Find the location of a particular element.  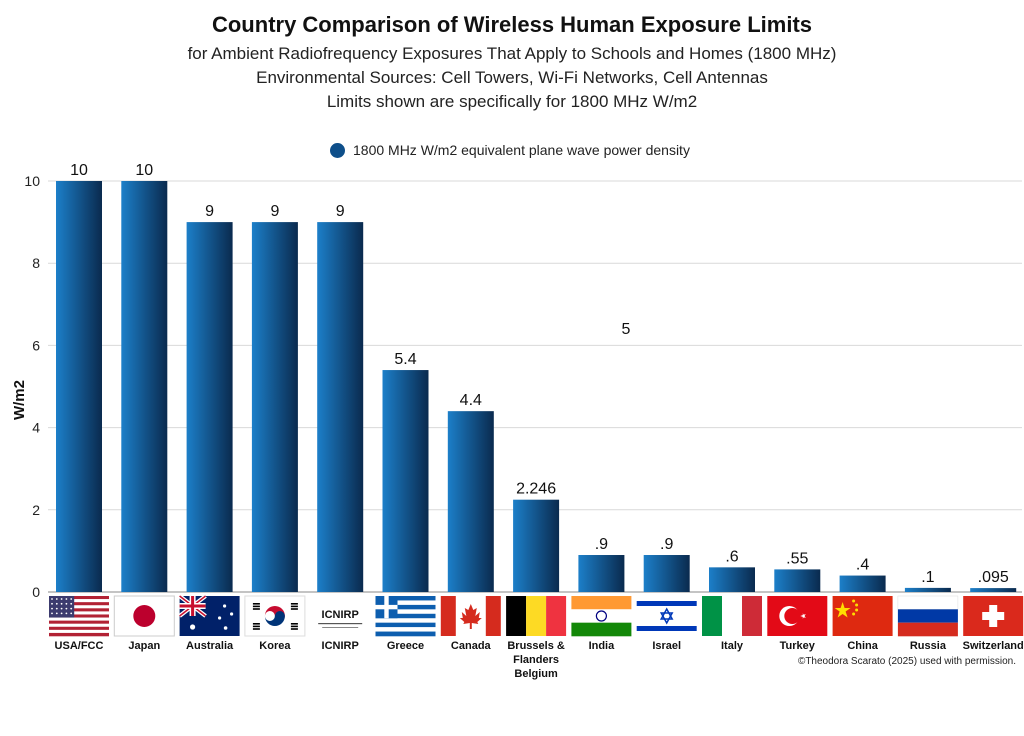

russia-flag-icon is located at coordinates (928, 616).